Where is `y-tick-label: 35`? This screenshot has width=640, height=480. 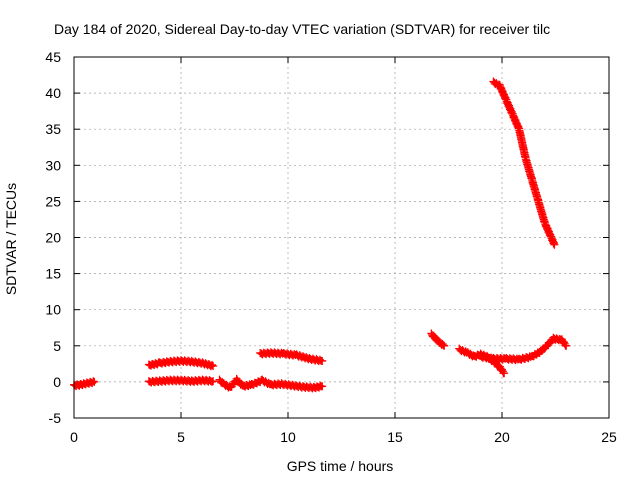 y-tick-label: 35 is located at coordinates (53, 129).